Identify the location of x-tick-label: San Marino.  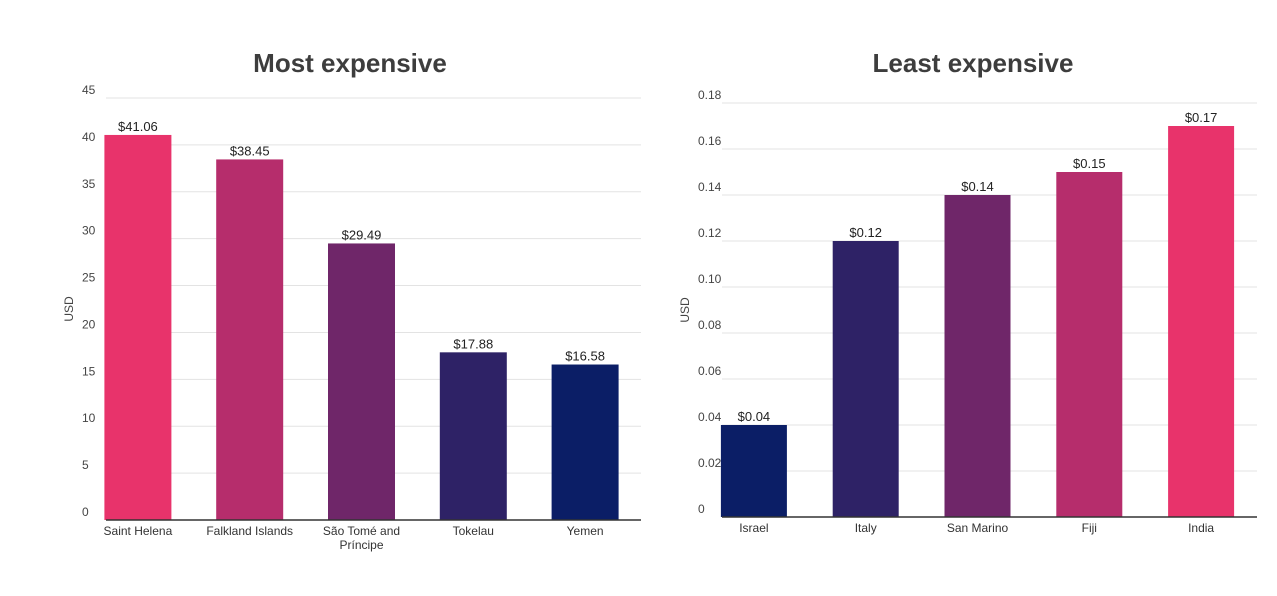
(978, 528).